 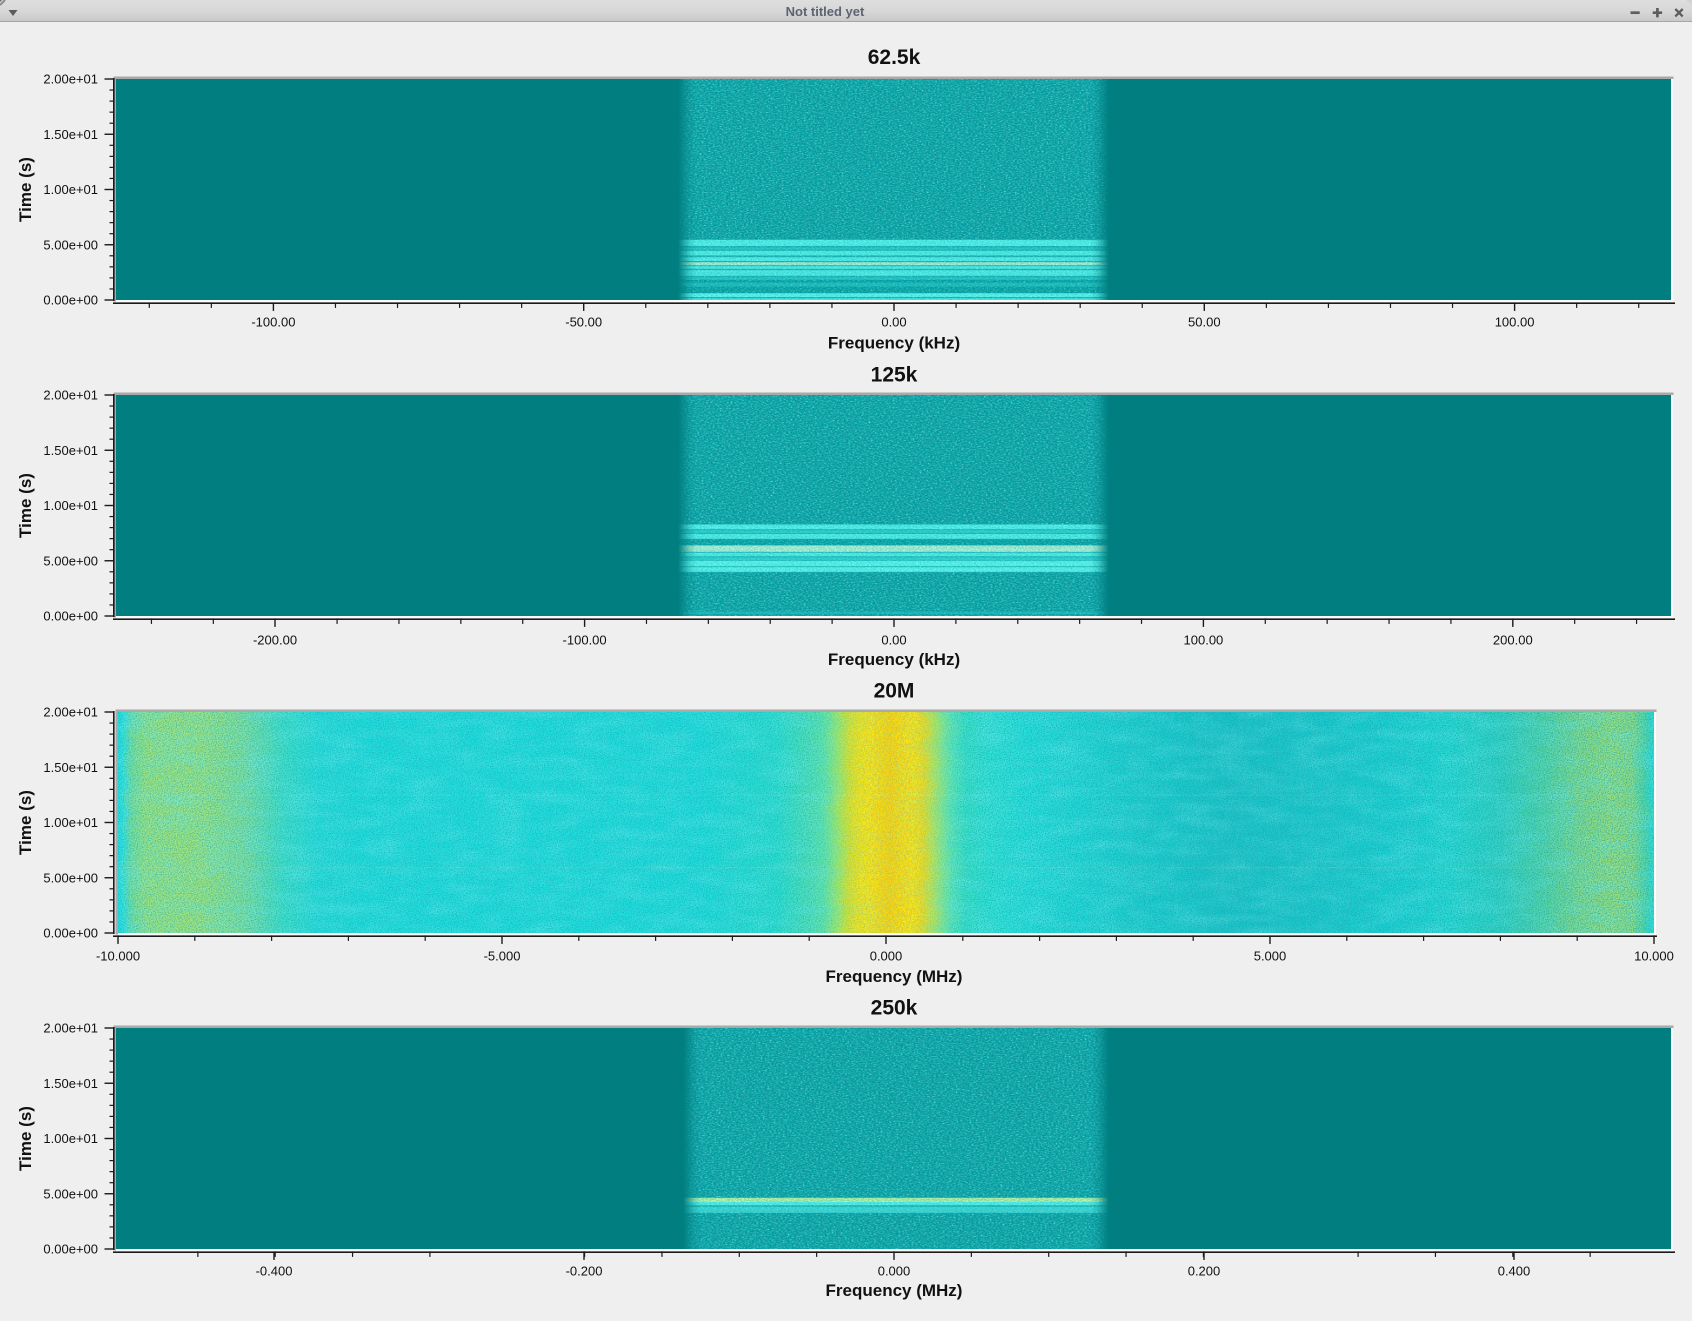 What do you see at coordinates (1270, 956) in the screenshot?
I see `svg-text: 5.000` at bounding box center [1270, 956].